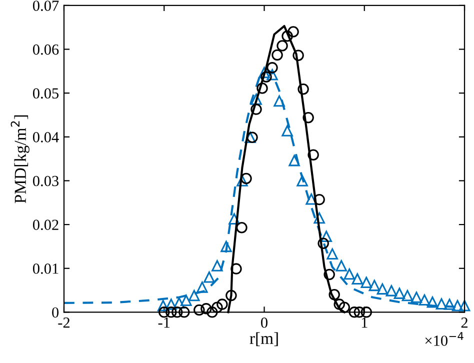 The image size is (474, 363). Describe the element at coordinates (464, 323) in the screenshot. I see `x-tick-label: 2` at that location.